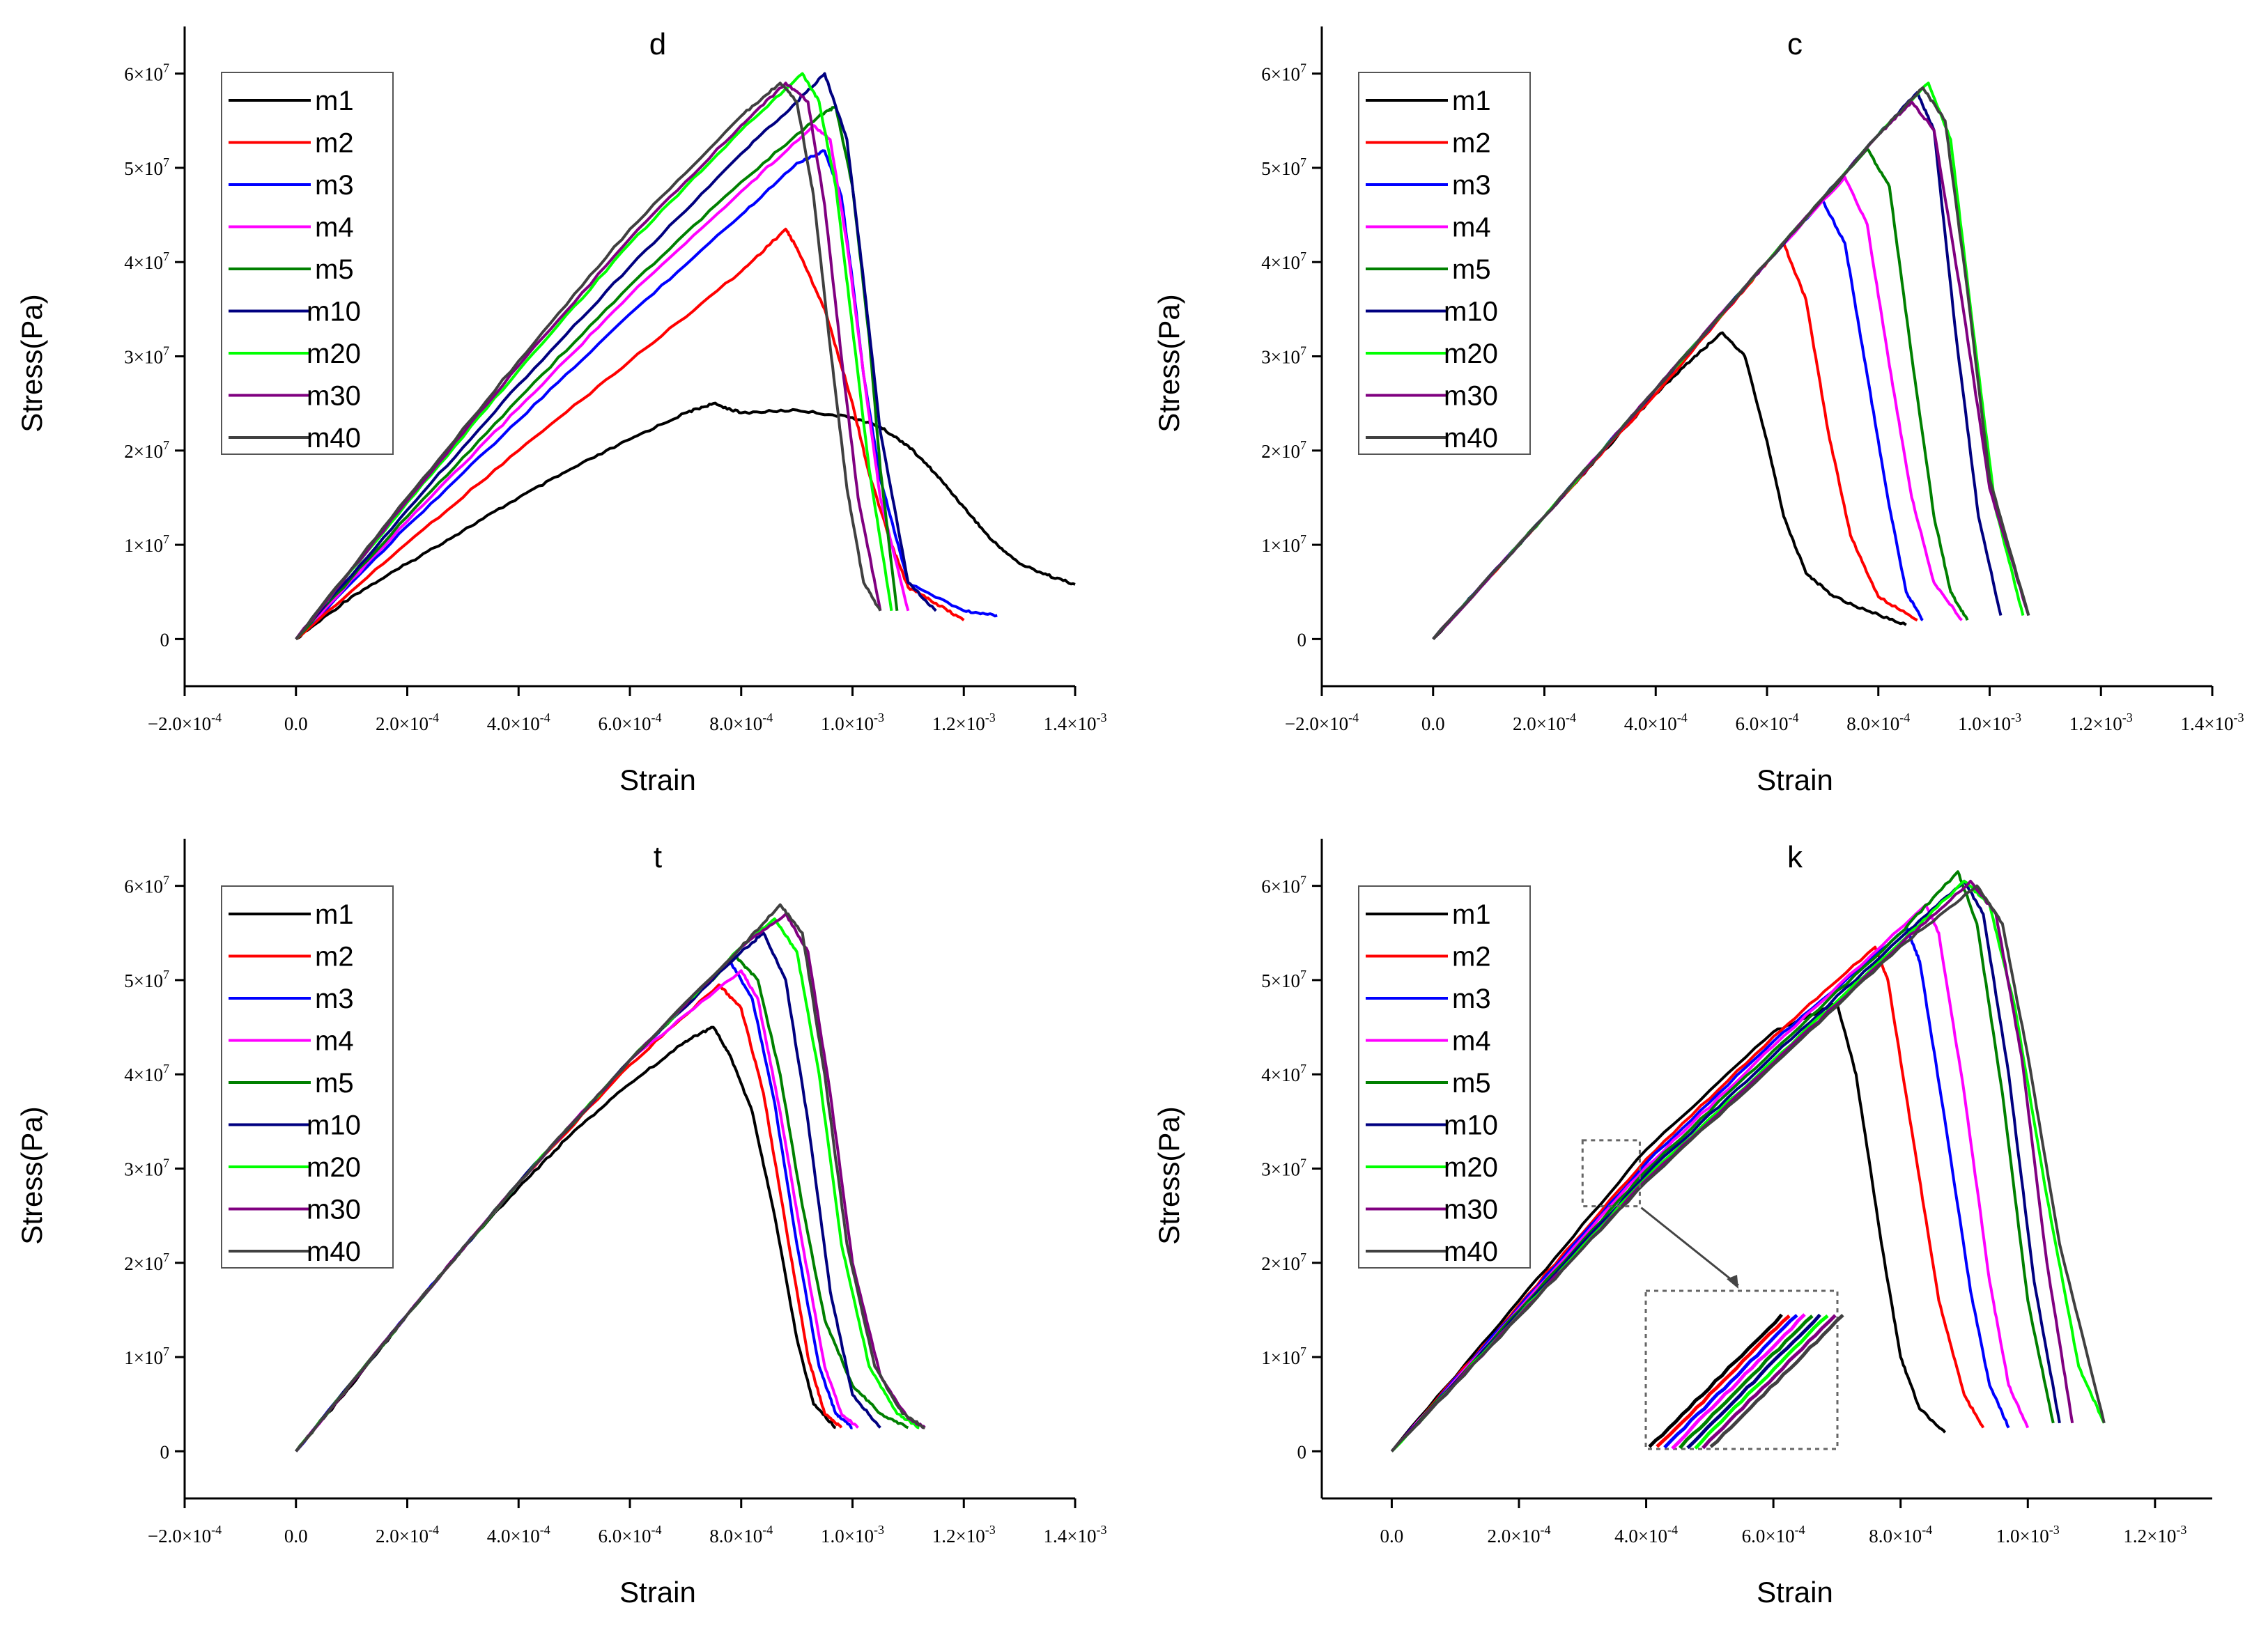 The width and height of the screenshot is (2268, 1628). I want to click on inset-line-m30, so click(1769, 1382).